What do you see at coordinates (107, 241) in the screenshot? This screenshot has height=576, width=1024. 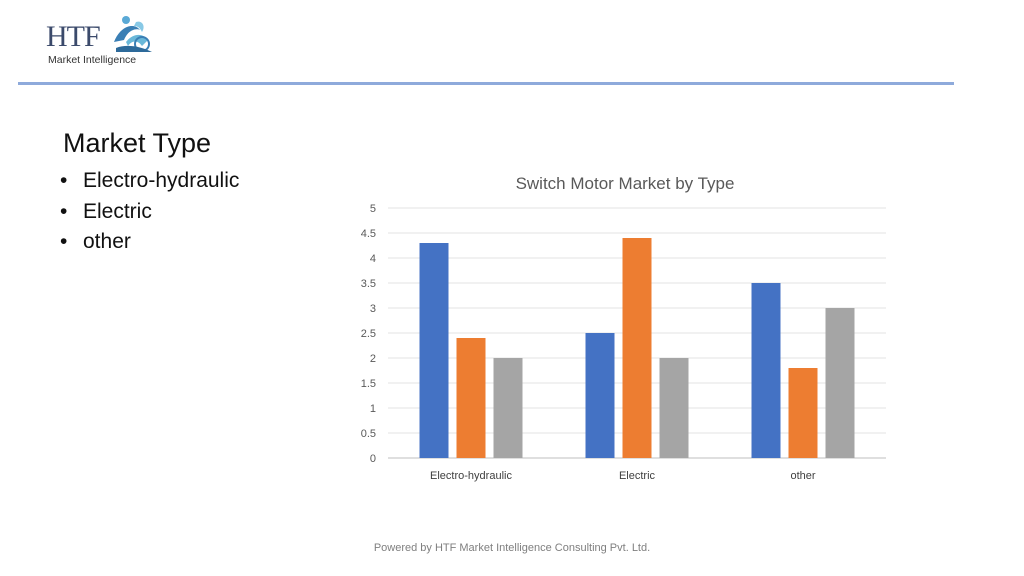 I see `bullet-text: other` at bounding box center [107, 241].